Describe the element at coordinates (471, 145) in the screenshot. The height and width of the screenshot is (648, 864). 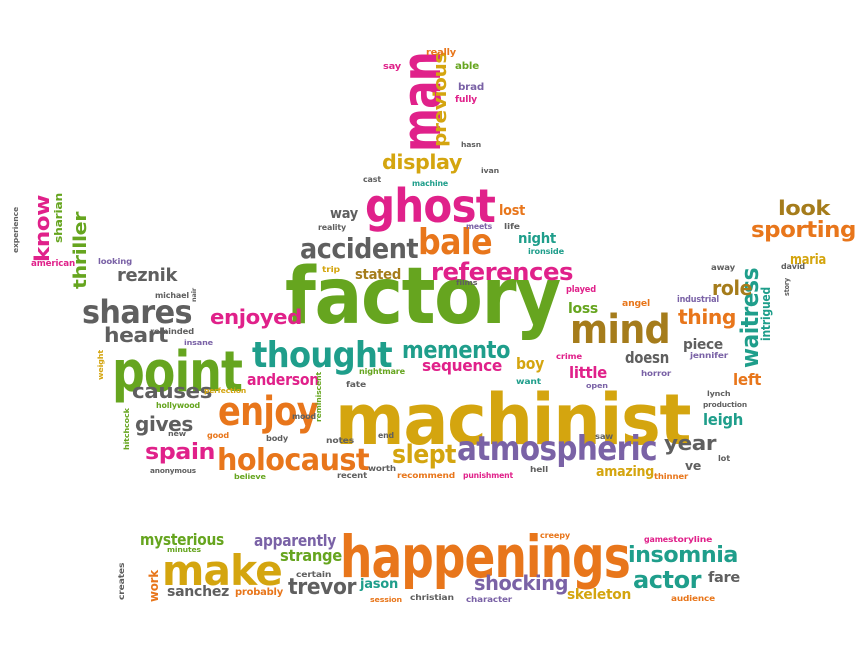
I see `word-hasn: hasn` at that location.